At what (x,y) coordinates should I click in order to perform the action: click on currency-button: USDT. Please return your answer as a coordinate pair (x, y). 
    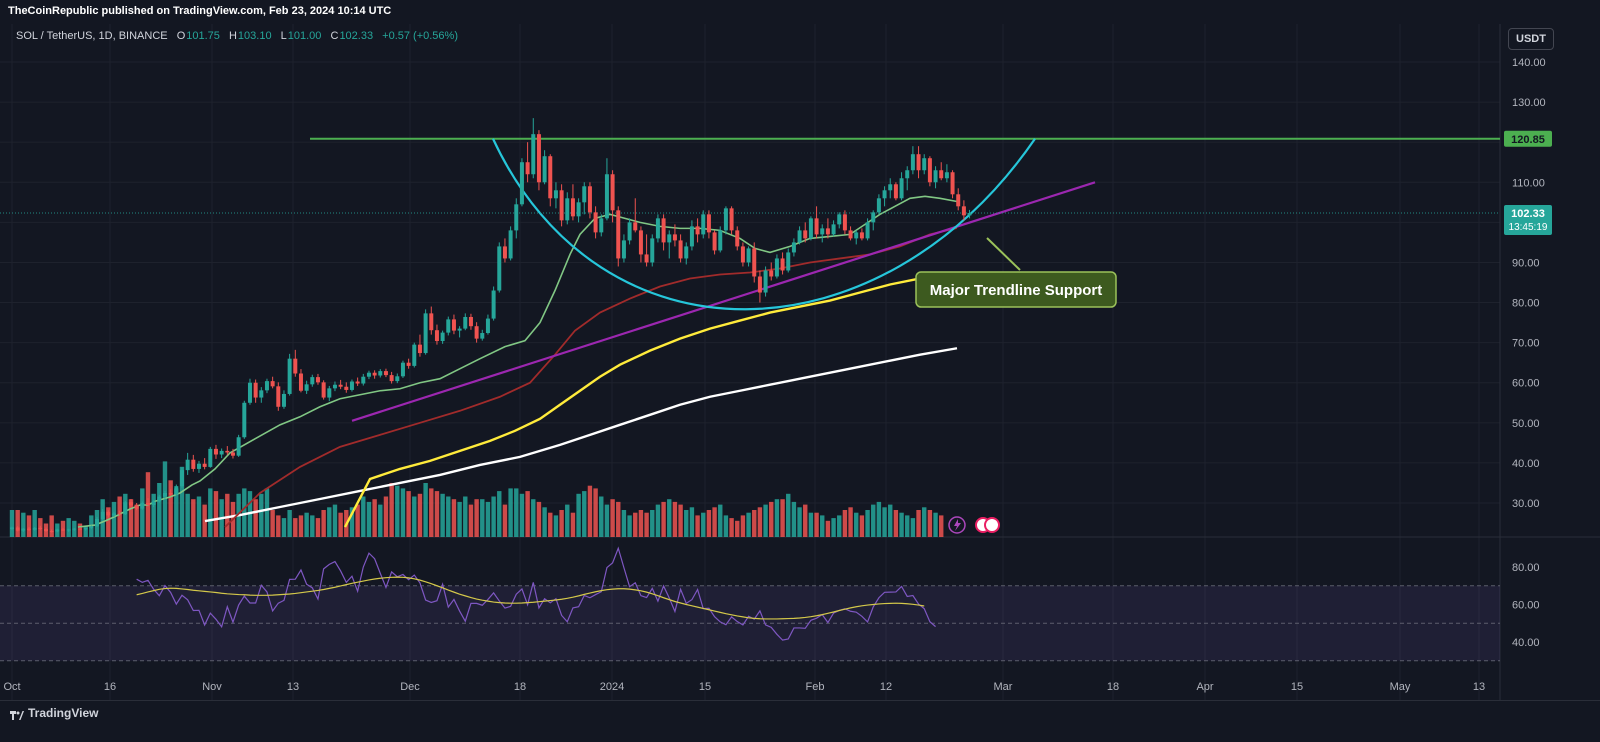
    Looking at the image, I should click on (1531, 39).